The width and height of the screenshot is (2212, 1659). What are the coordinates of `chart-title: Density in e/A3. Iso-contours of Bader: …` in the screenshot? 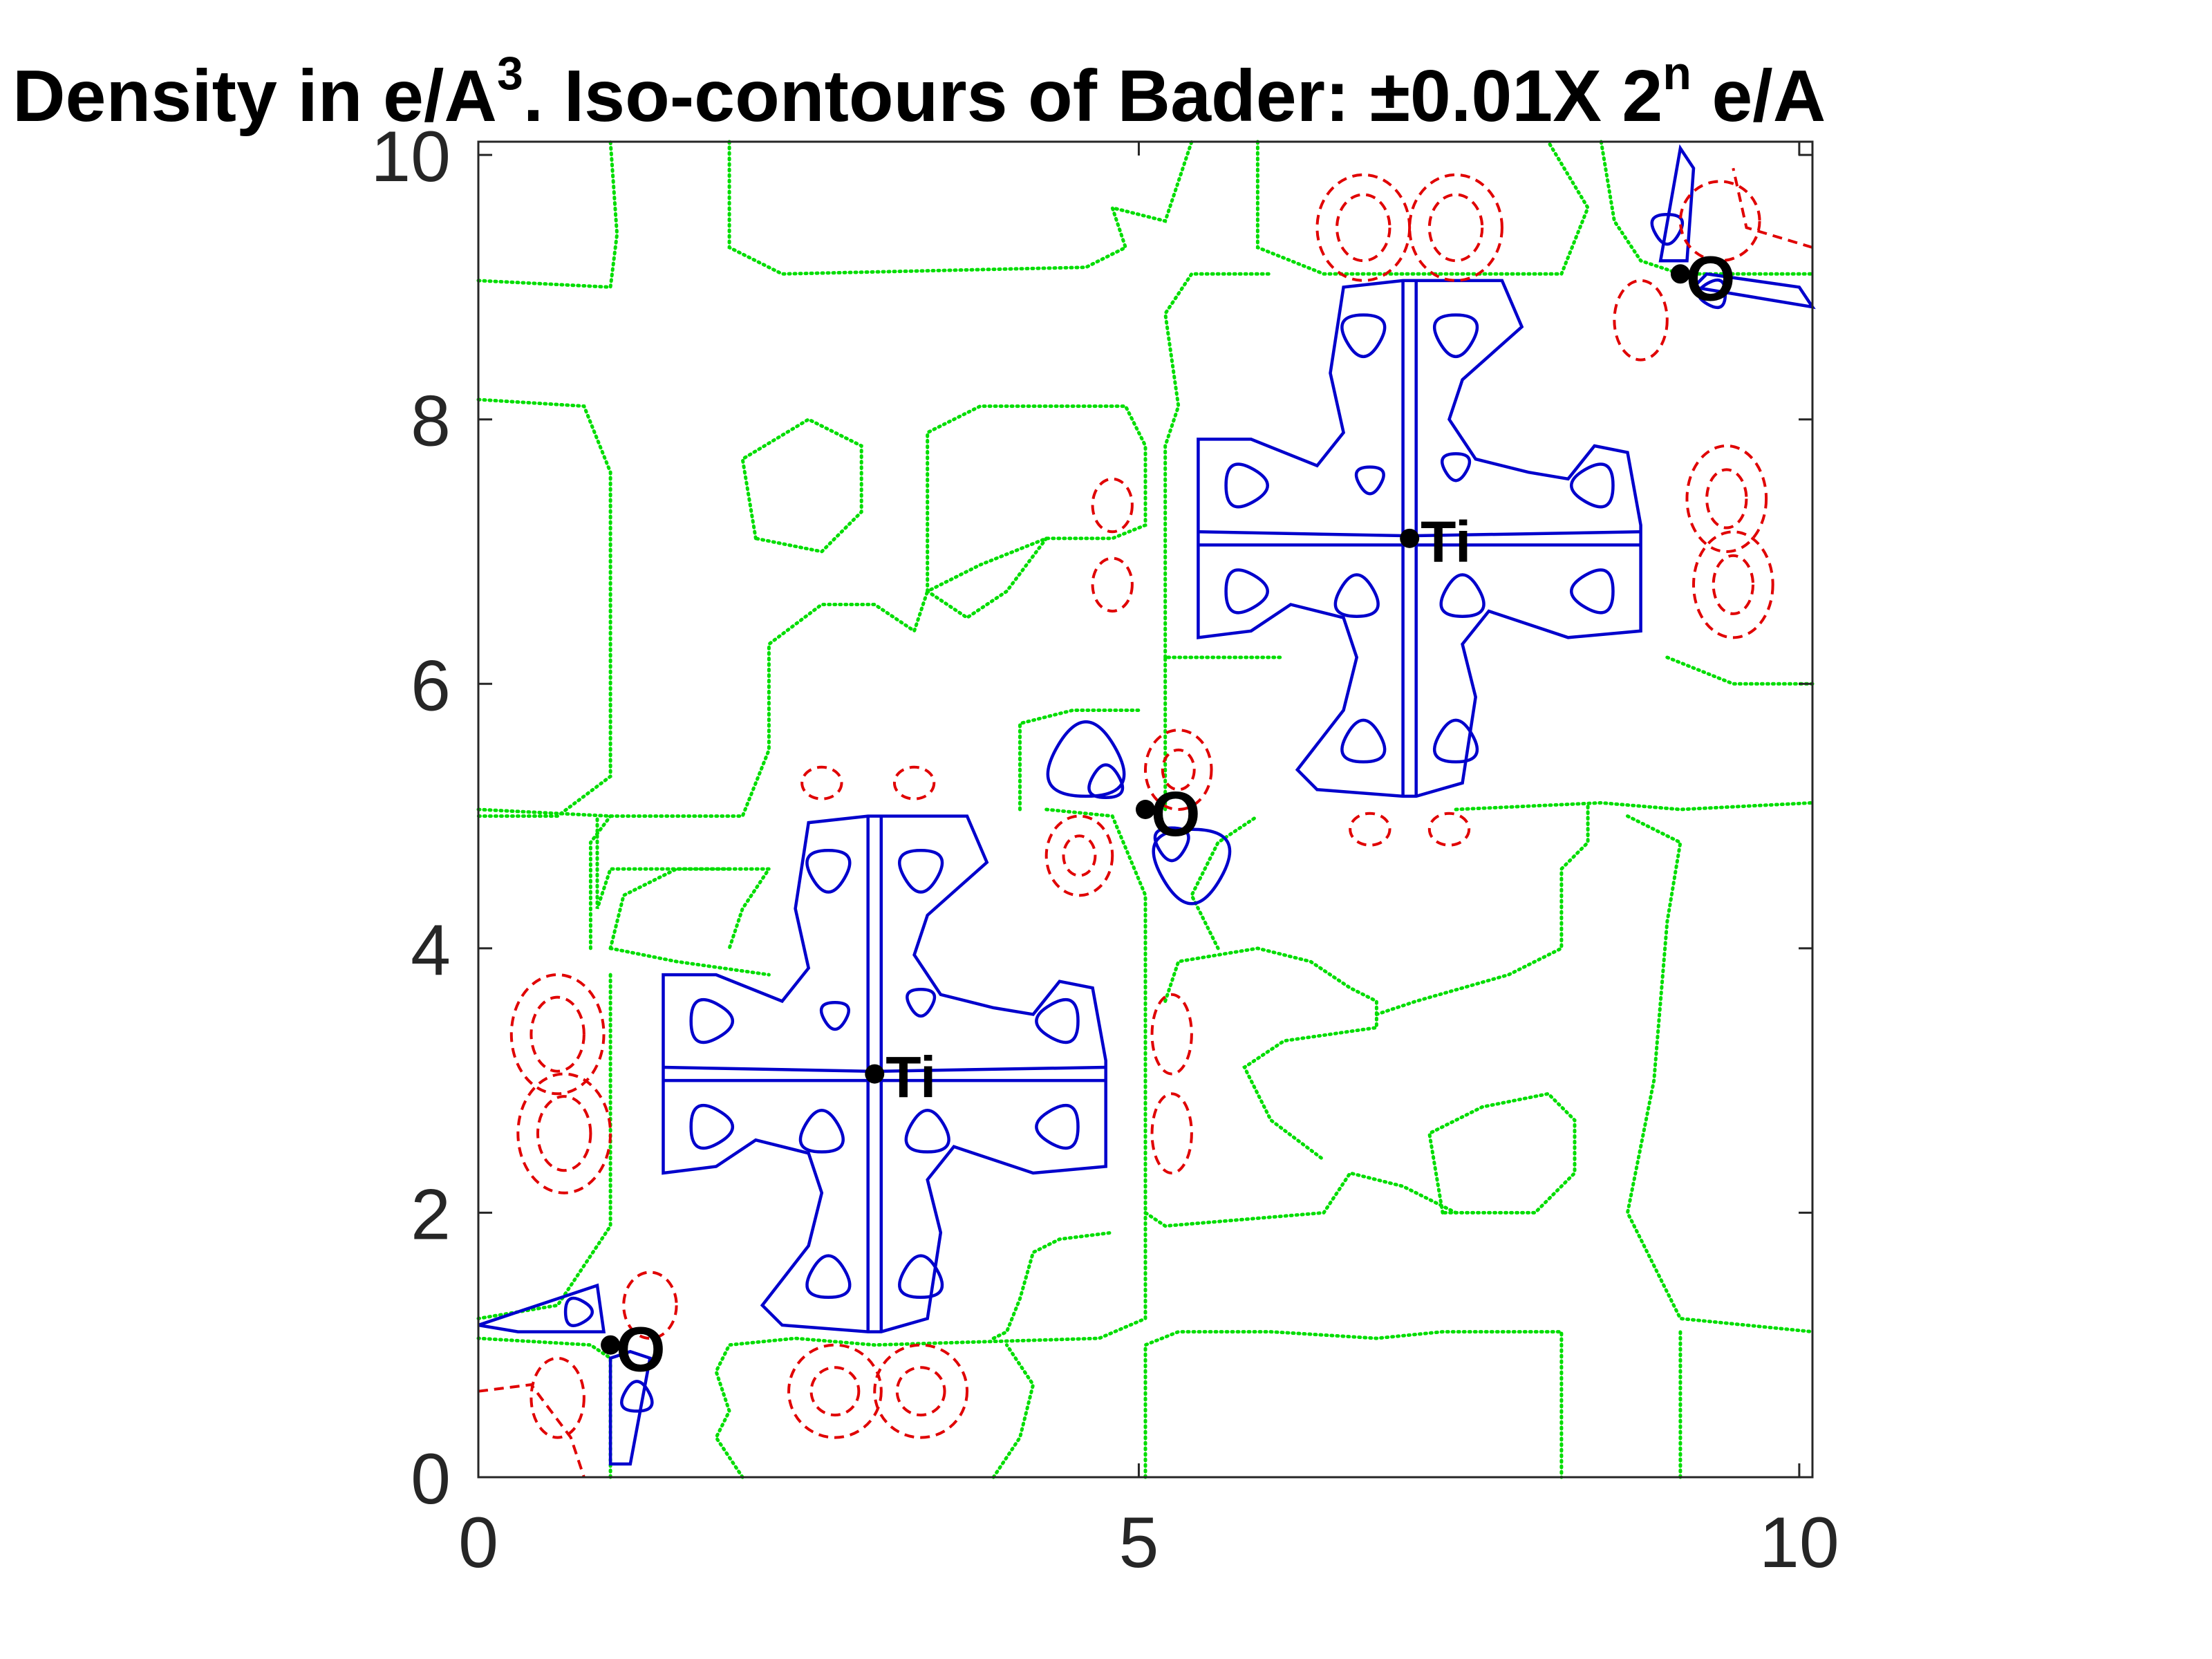 It's located at (919, 92).